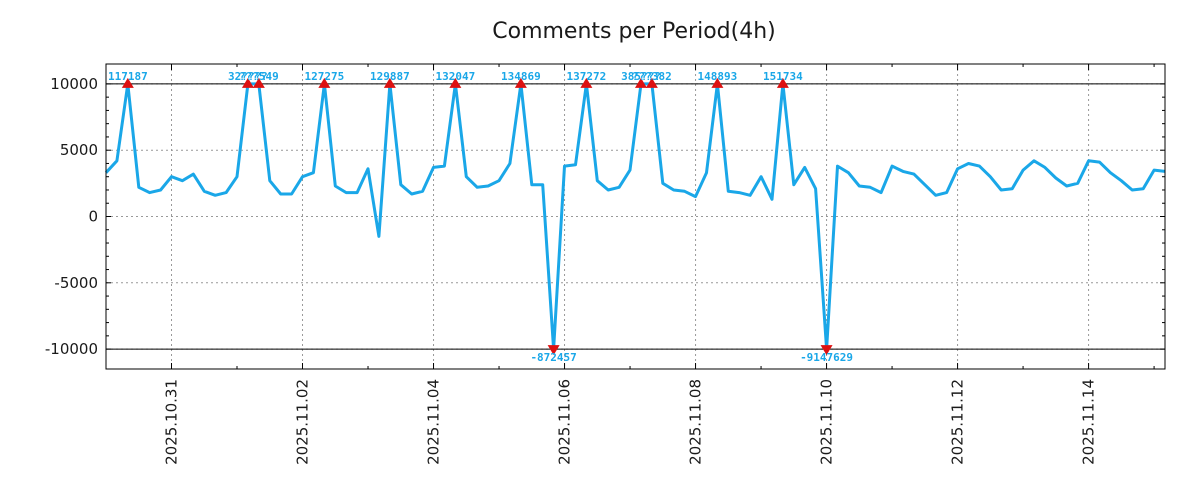  Describe the element at coordinates (718, 76) in the screenshot. I see `clip-label: 148893` at that location.